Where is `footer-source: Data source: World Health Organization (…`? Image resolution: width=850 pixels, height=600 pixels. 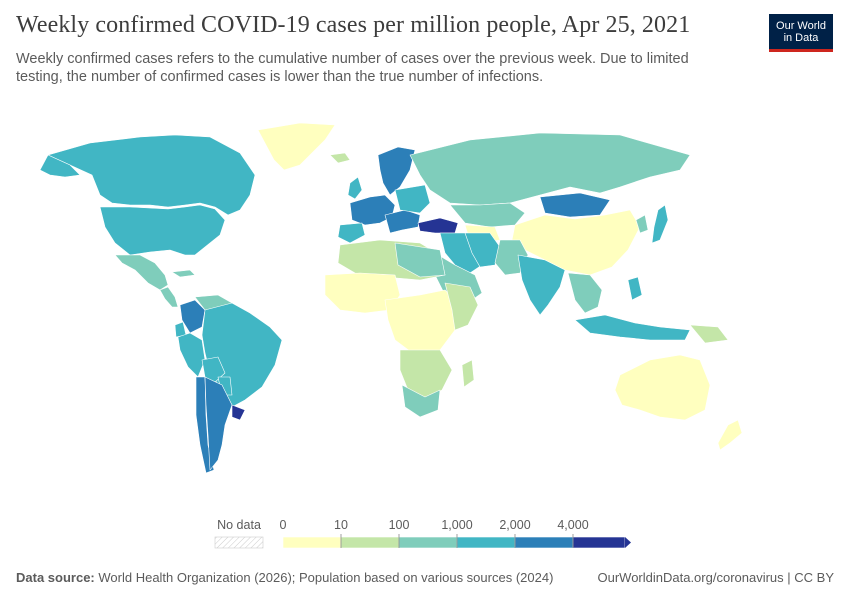 footer-source: Data source: World Health Organization (… is located at coordinates (284, 577).